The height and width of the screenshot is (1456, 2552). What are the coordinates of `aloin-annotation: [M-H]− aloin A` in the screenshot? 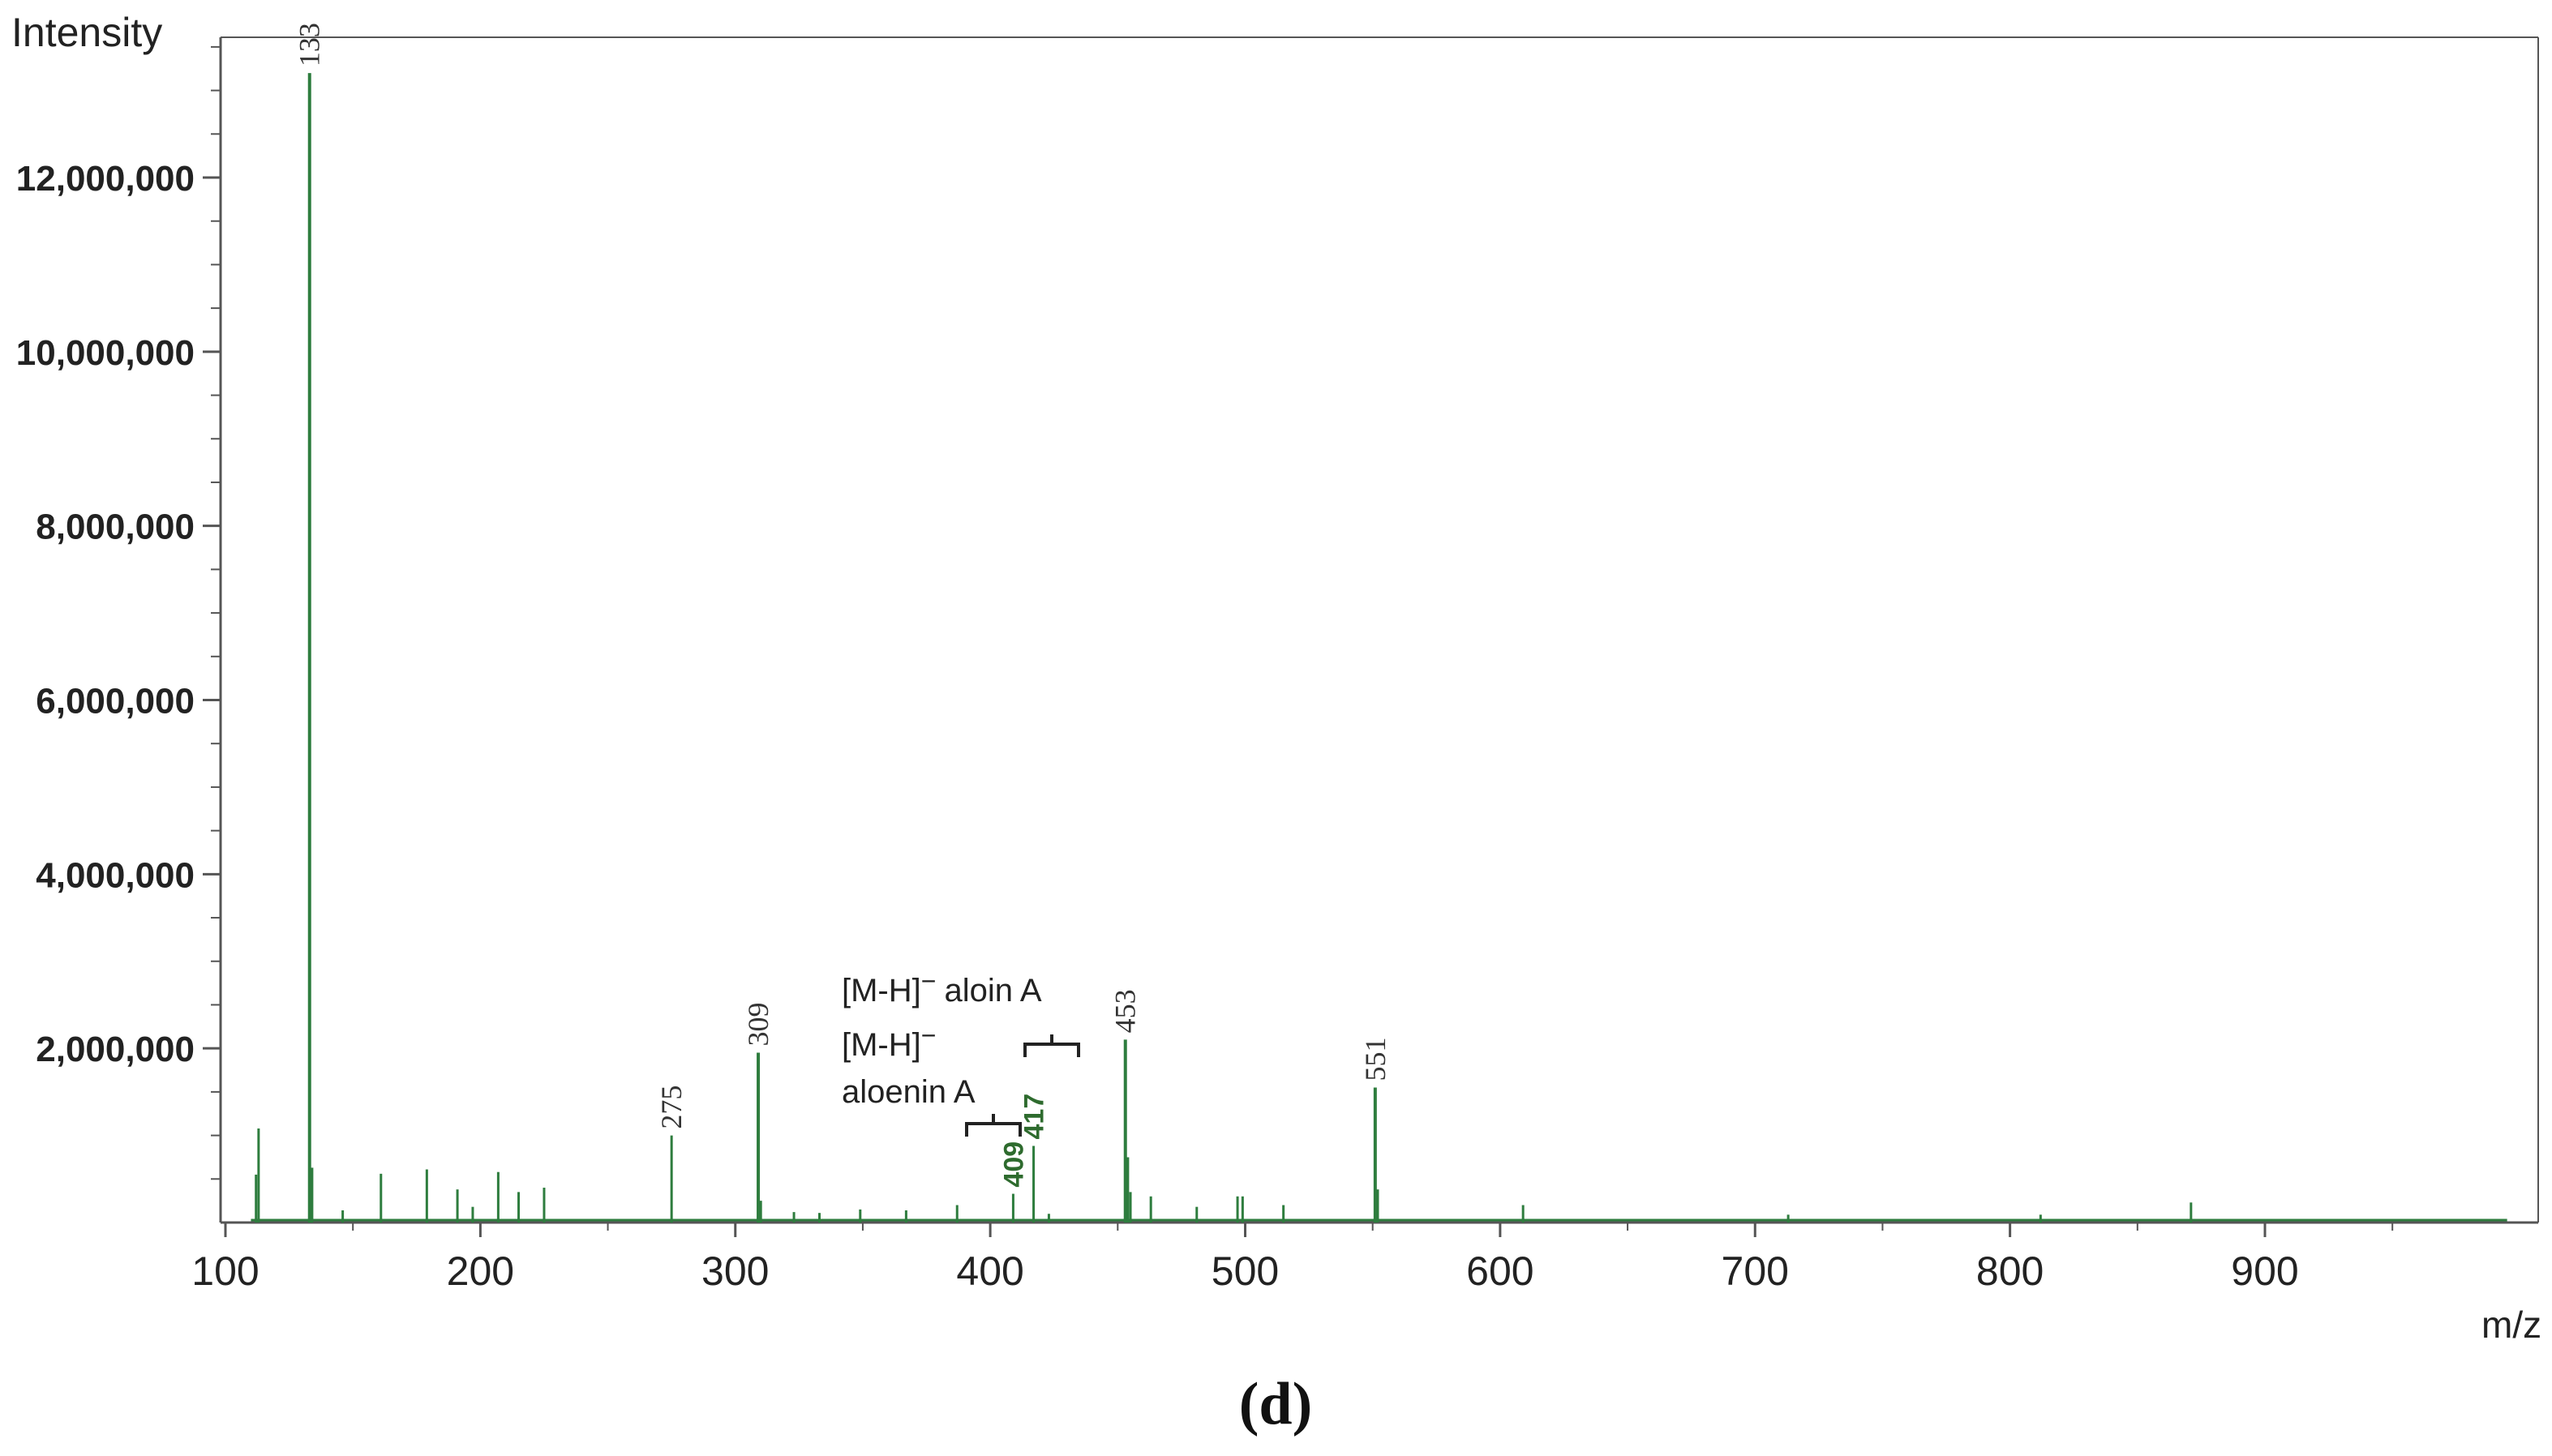 It's located at (961, 1011).